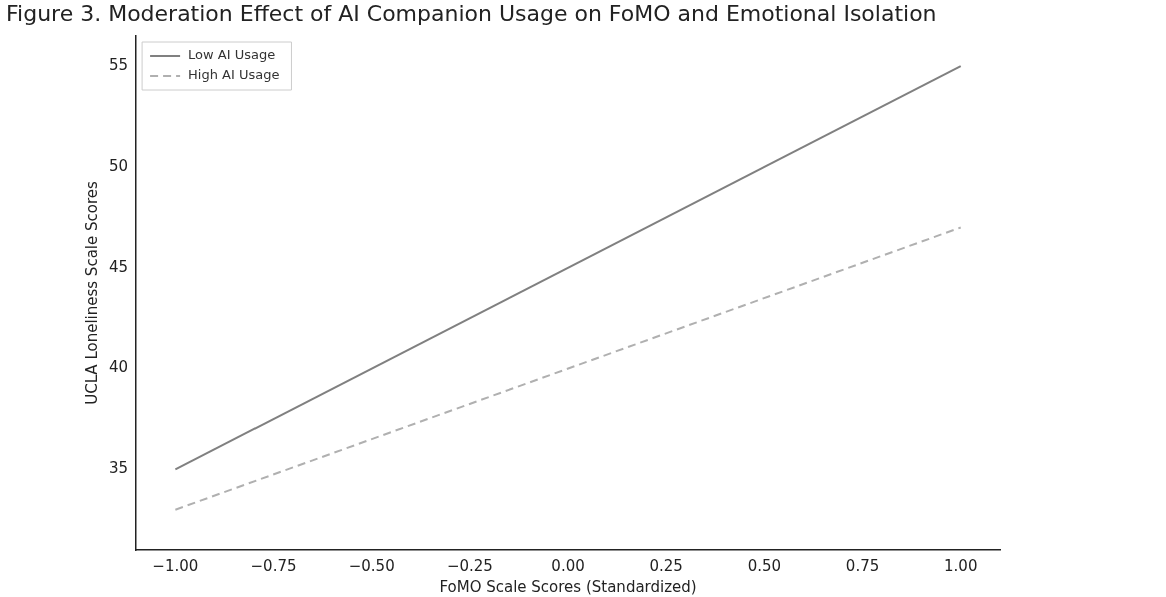  What do you see at coordinates (568, 565) in the screenshot?
I see `x-tick-label: 0.00` at bounding box center [568, 565].